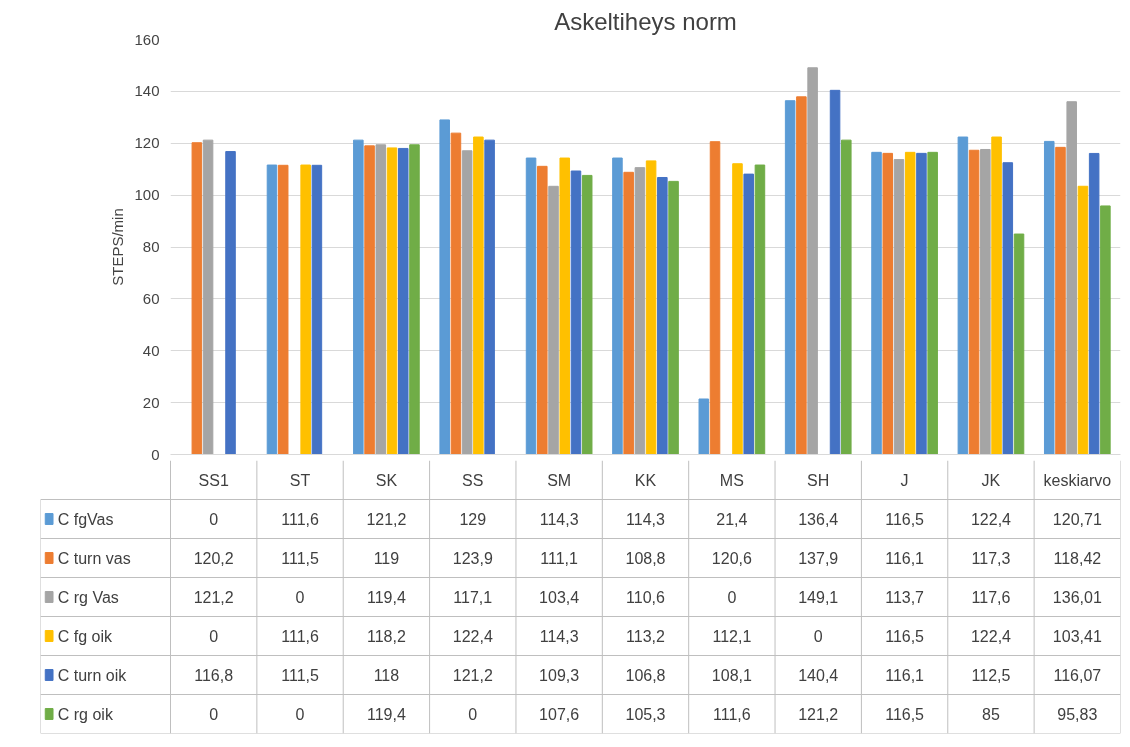  What do you see at coordinates (118, 247) in the screenshot?
I see `y-axis-title: STEPS/min` at bounding box center [118, 247].